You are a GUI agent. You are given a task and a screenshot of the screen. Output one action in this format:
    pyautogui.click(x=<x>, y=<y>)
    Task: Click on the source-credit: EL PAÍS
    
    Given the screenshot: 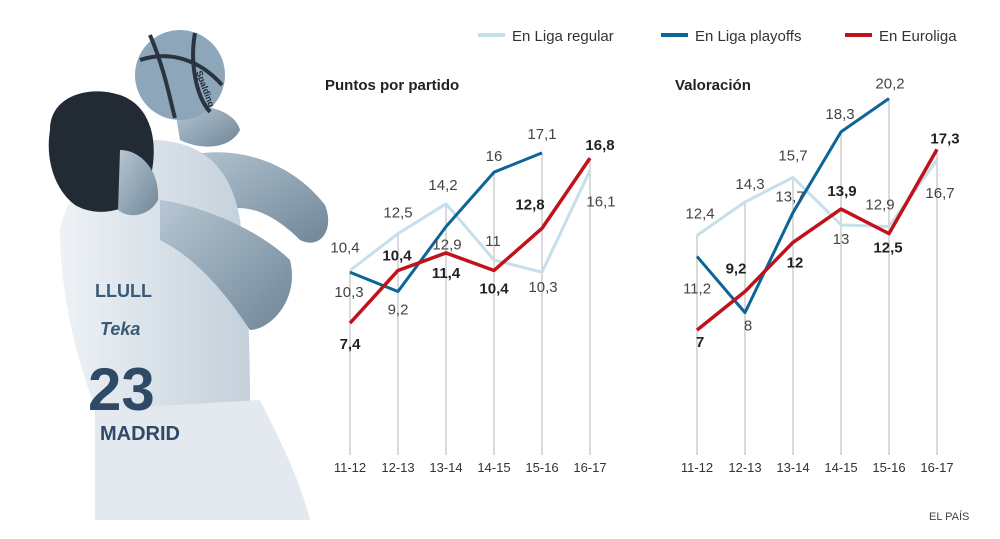 What is the action you would take?
    pyautogui.click(x=949, y=516)
    